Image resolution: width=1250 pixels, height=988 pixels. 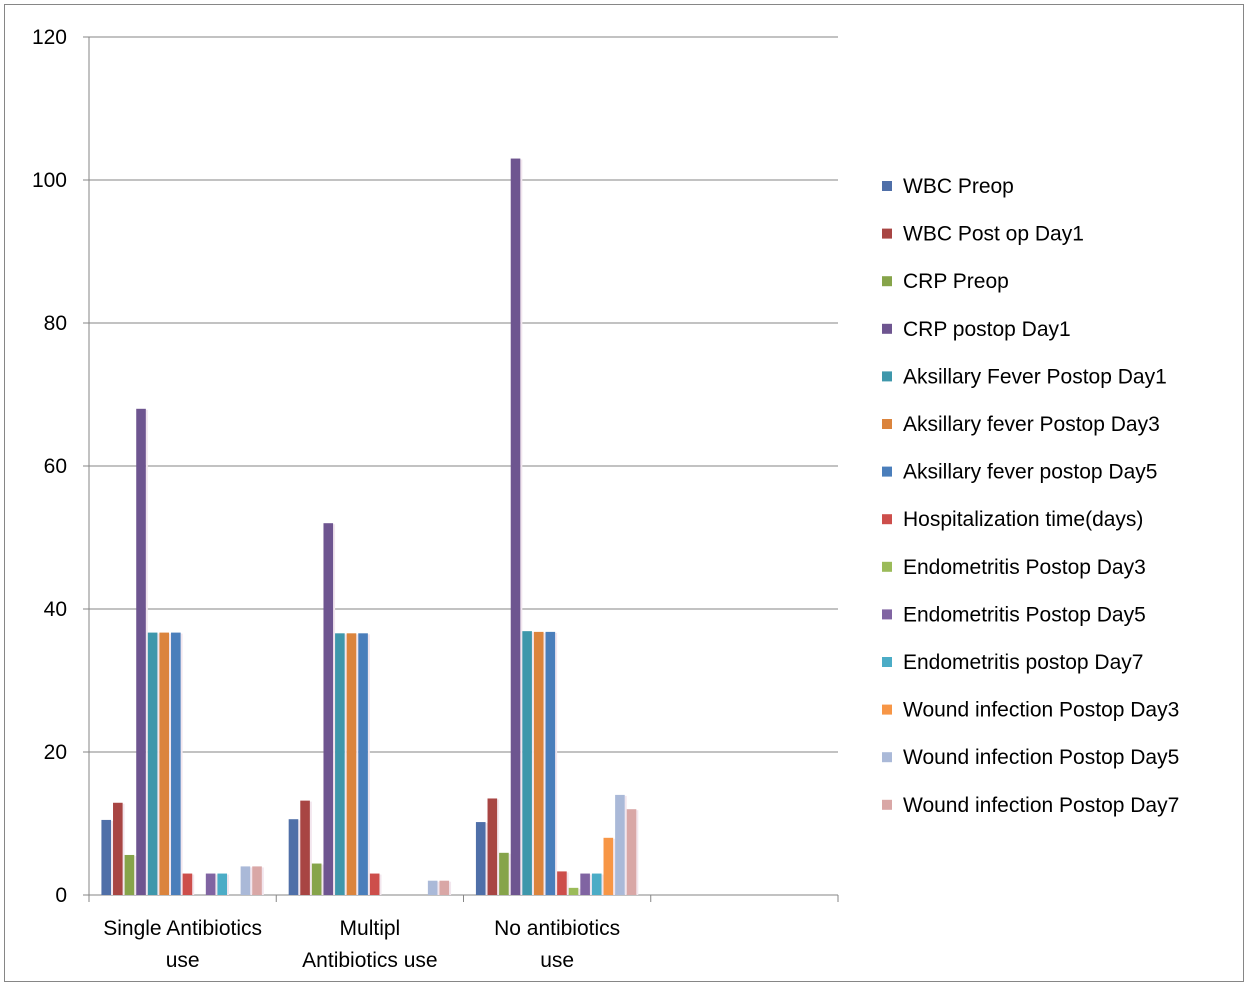 What do you see at coordinates (958, 186) in the screenshot?
I see `legend-label: WBC Preop` at bounding box center [958, 186].